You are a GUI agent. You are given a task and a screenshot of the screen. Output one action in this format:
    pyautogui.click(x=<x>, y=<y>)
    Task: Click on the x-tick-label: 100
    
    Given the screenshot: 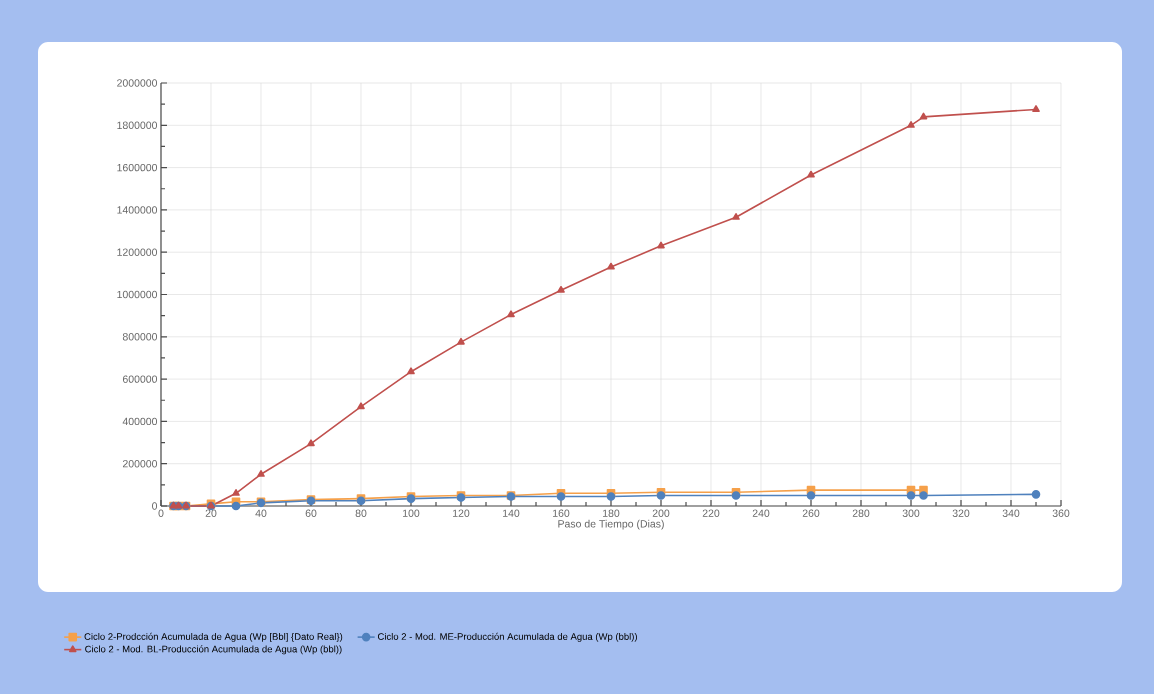 What is the action you would take?
    pyautogui.click(x=411, y=513)
    